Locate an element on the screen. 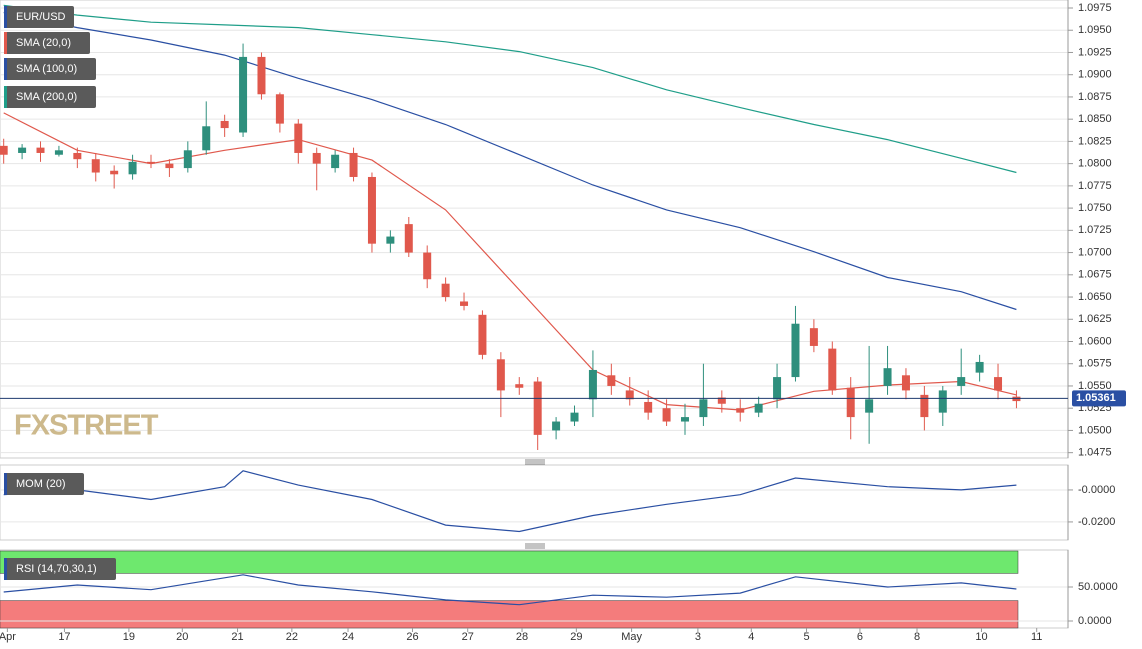 The width and height of the screenshot is (1142, 649). x-tick-label: Apr is located at coordinates (8, 637).